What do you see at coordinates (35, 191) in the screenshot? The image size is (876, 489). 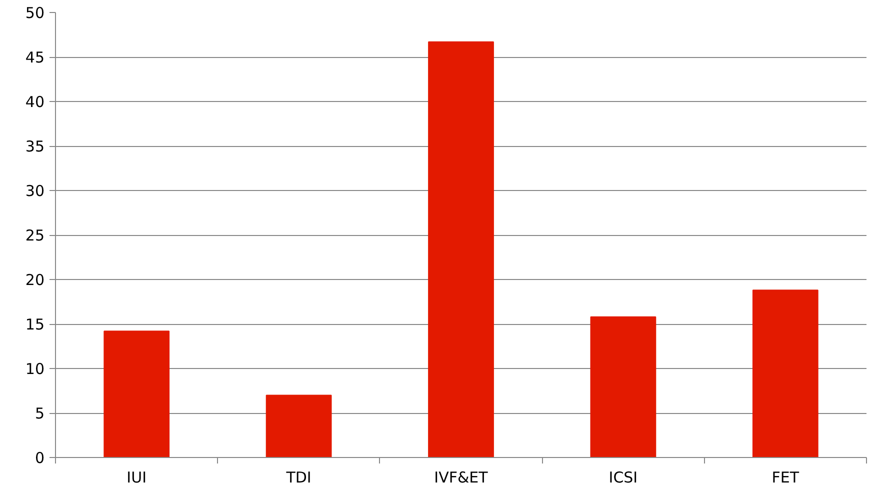 I see `y-tick-label: 30` at bounding box center [35, 191].